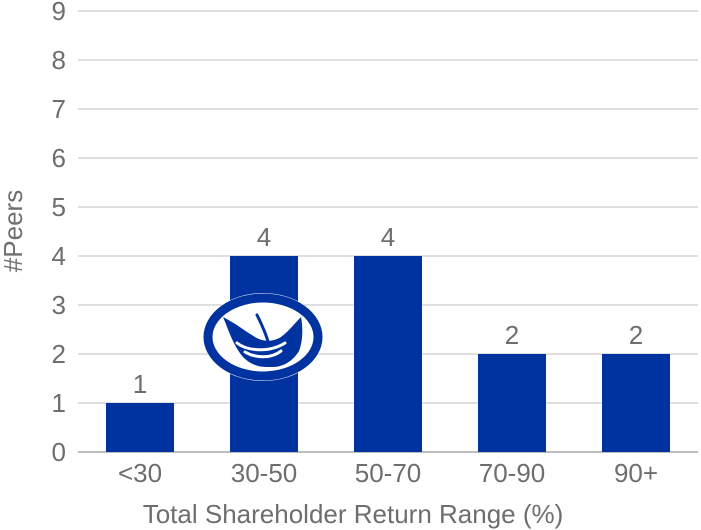 Image resolution: width=701 pixels, height=530 pixels. What do you see at coordinates (59, 452) in the screenshot?
I see `y-tick-label: 0` at bounding box center [59, 452].